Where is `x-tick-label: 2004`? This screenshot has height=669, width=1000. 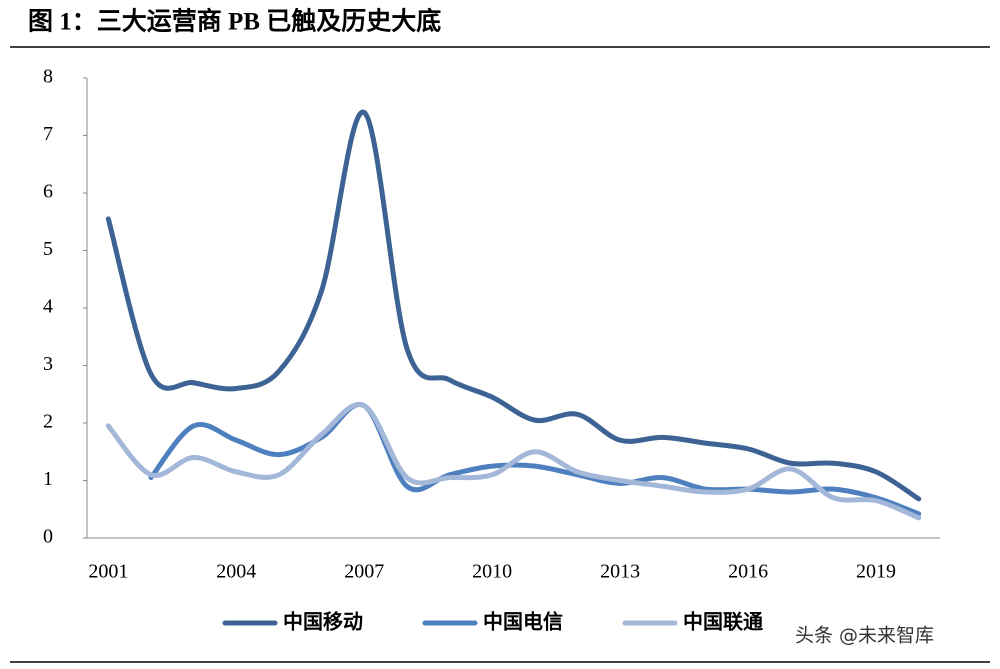 x-tick-label: 2004 is located at coordinates (236, 572).